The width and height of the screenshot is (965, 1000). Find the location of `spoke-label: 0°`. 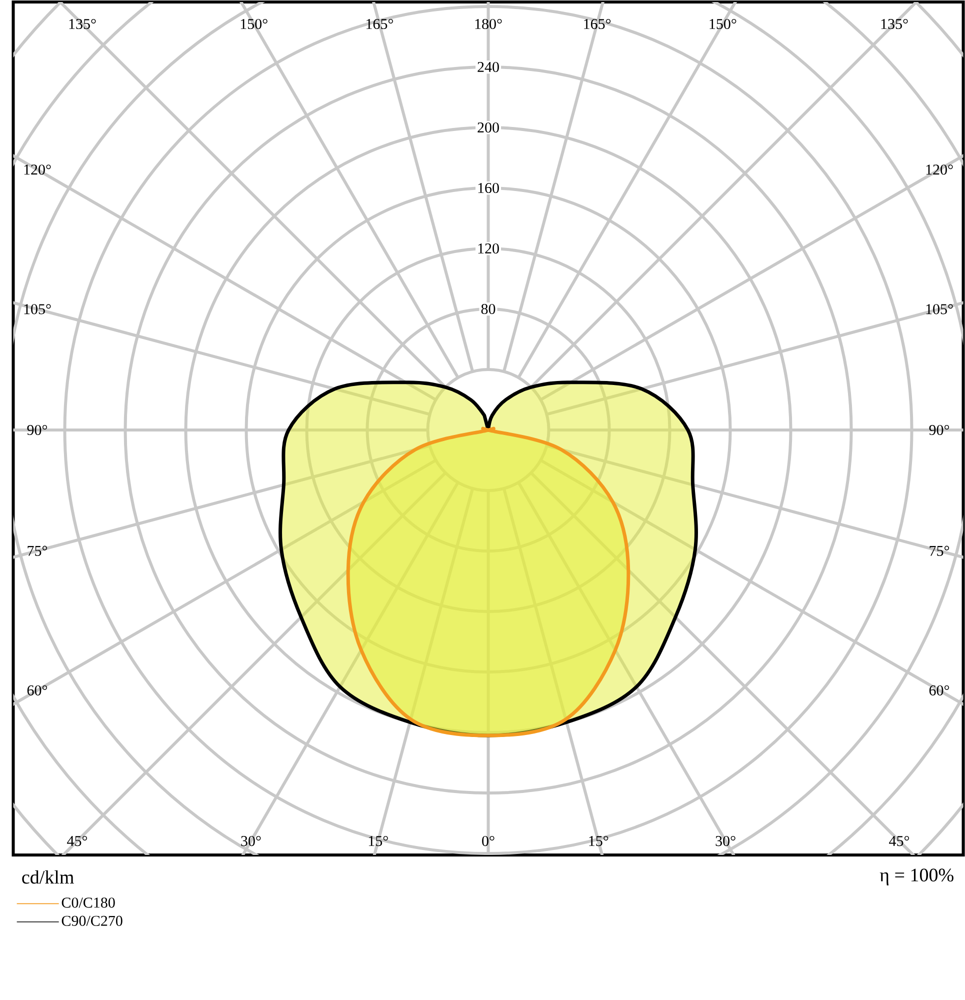

spoke-label: 0° is located at coordinates (488, 841).